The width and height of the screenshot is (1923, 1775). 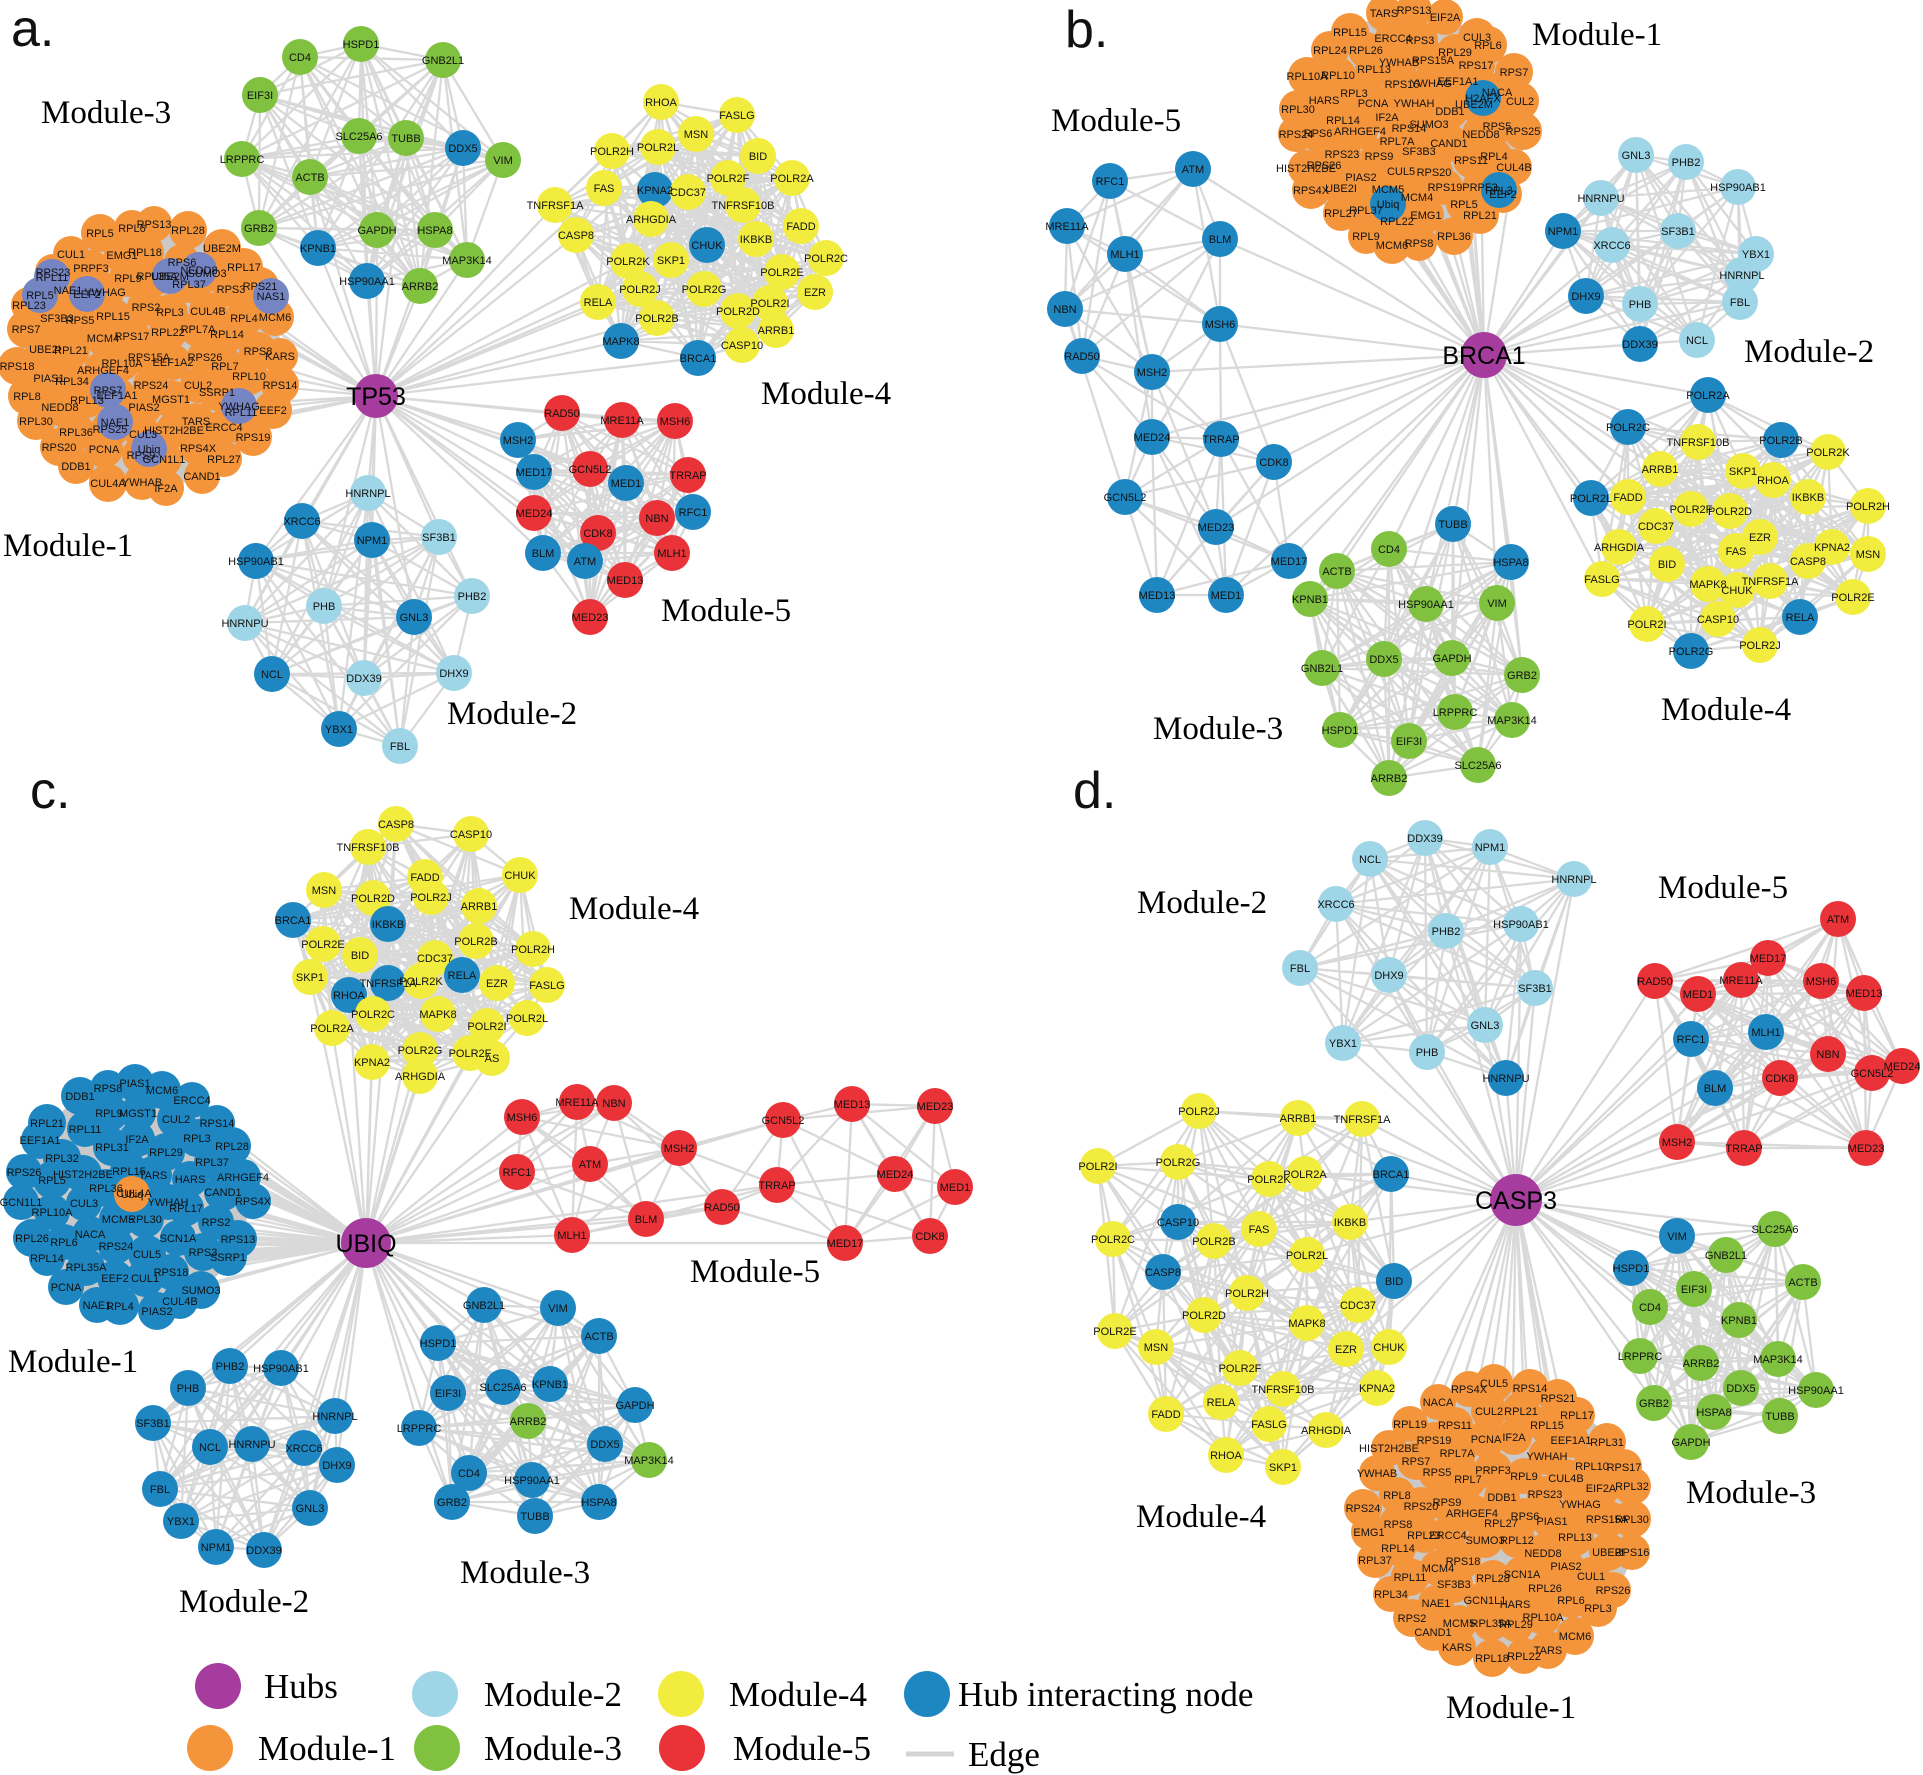 I want to click on svg-text: RPS6, so click(x=1318, y=134).